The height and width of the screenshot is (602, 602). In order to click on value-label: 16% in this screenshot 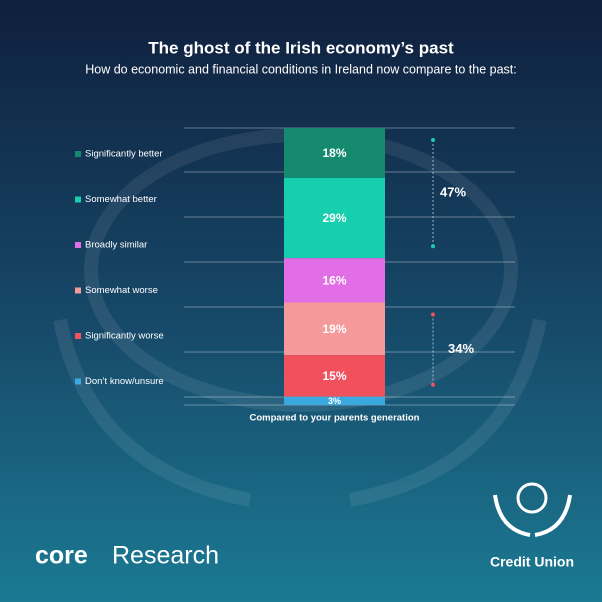, I will do `click(334, 281)`.